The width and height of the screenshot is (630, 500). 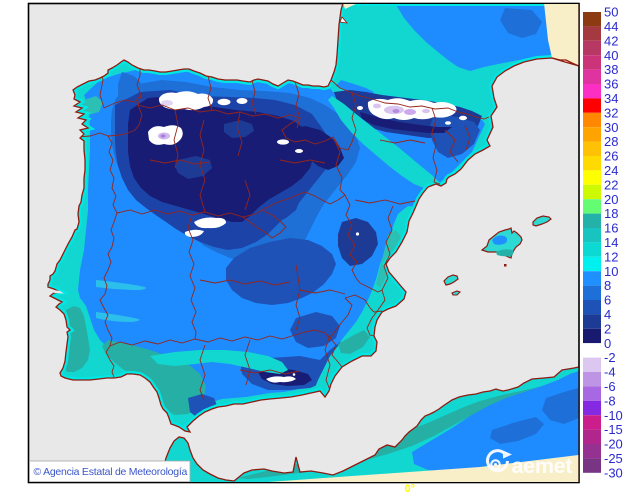 I want to click on svg-text: 34, so click(x=611, y=98).